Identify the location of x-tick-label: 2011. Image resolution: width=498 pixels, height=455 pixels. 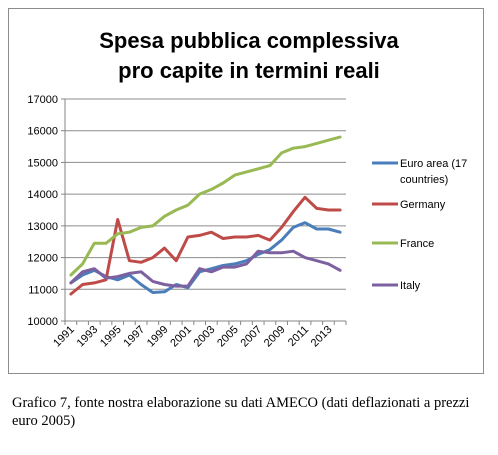
(298, 336).